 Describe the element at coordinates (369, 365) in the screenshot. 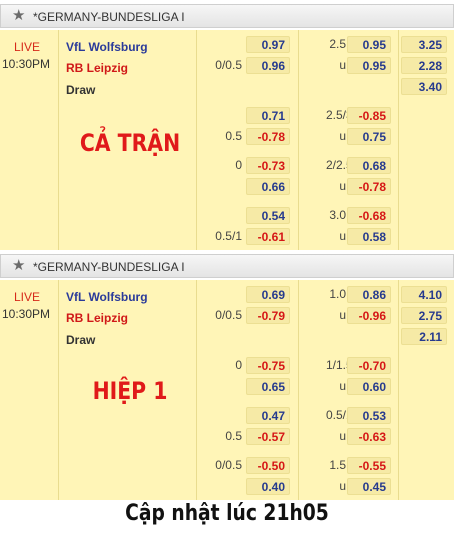

I see `over-under-odds: -0.70` at that location.